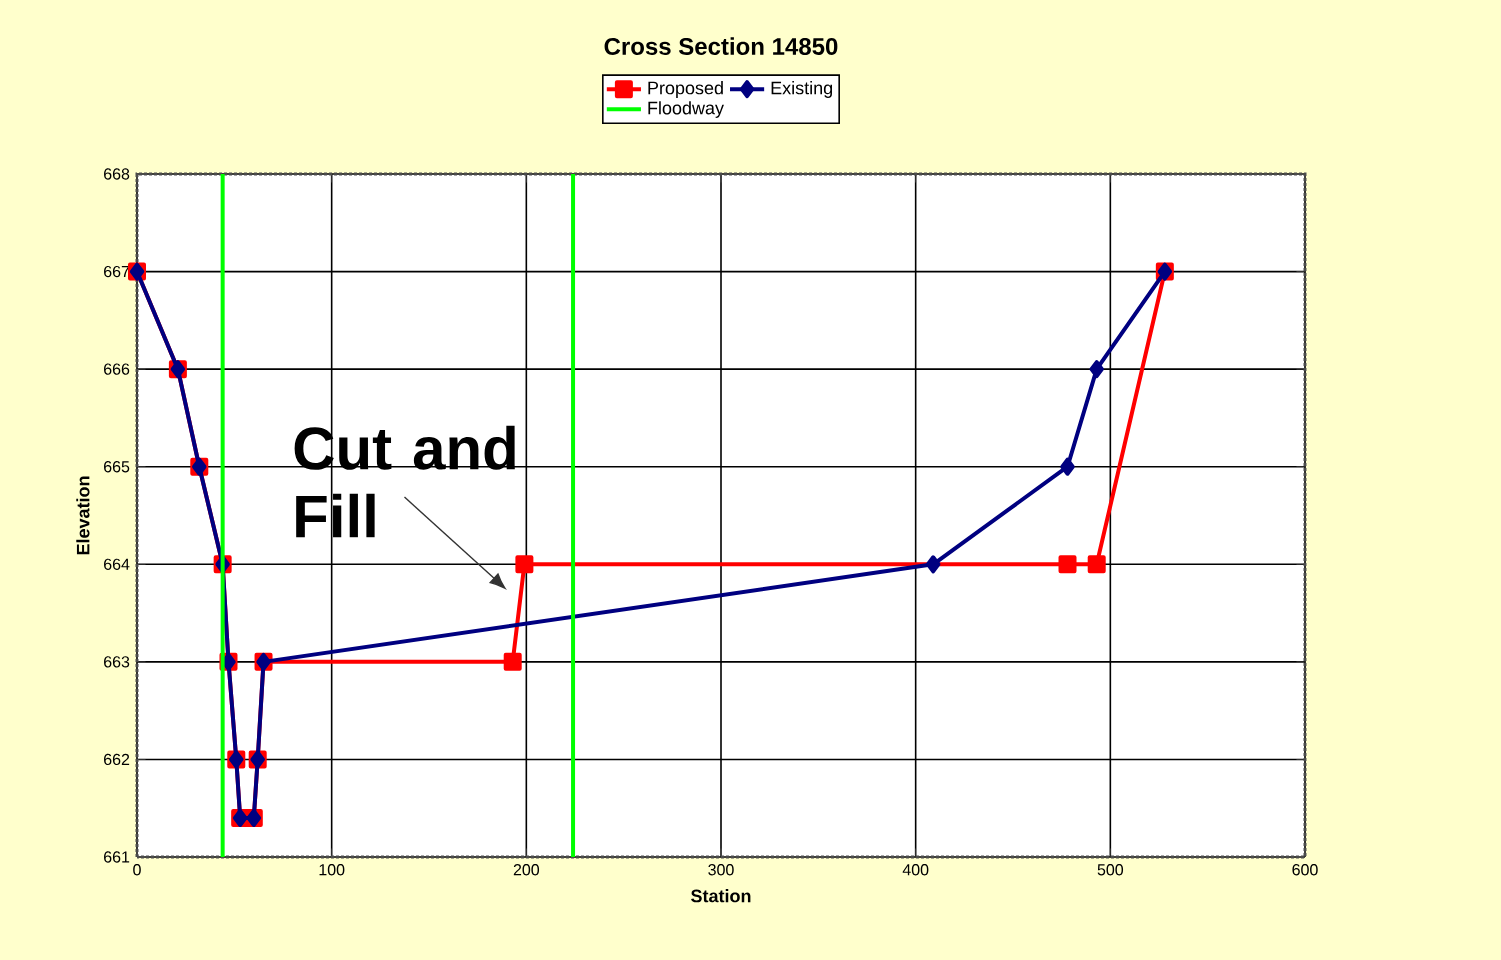  I want to click on x-tick-label: 300, so click(721, 870).